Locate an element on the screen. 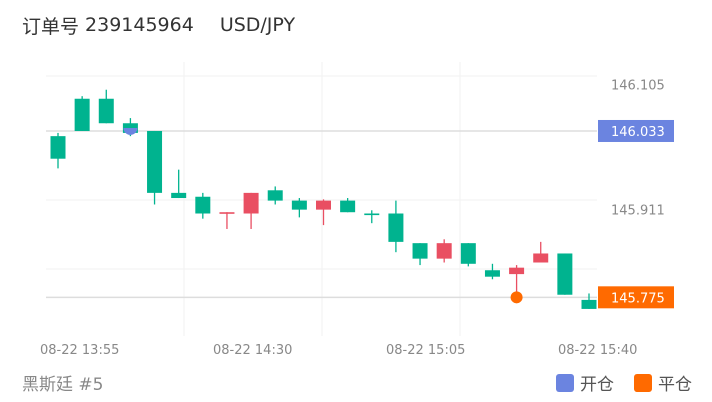 The image size is (712, 402). open-swatch-icon is located at coordinates (565, 382).